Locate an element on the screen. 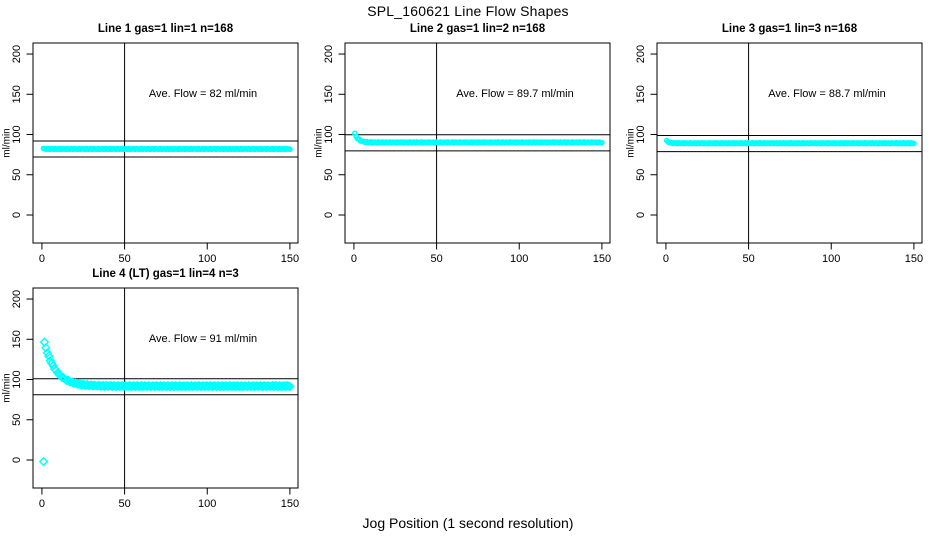 The width and height of the screenshot is (936, 540). avg-flow-annotation: Ave. Flow = 89.7 ml/min is located at coordinates (514, 94).